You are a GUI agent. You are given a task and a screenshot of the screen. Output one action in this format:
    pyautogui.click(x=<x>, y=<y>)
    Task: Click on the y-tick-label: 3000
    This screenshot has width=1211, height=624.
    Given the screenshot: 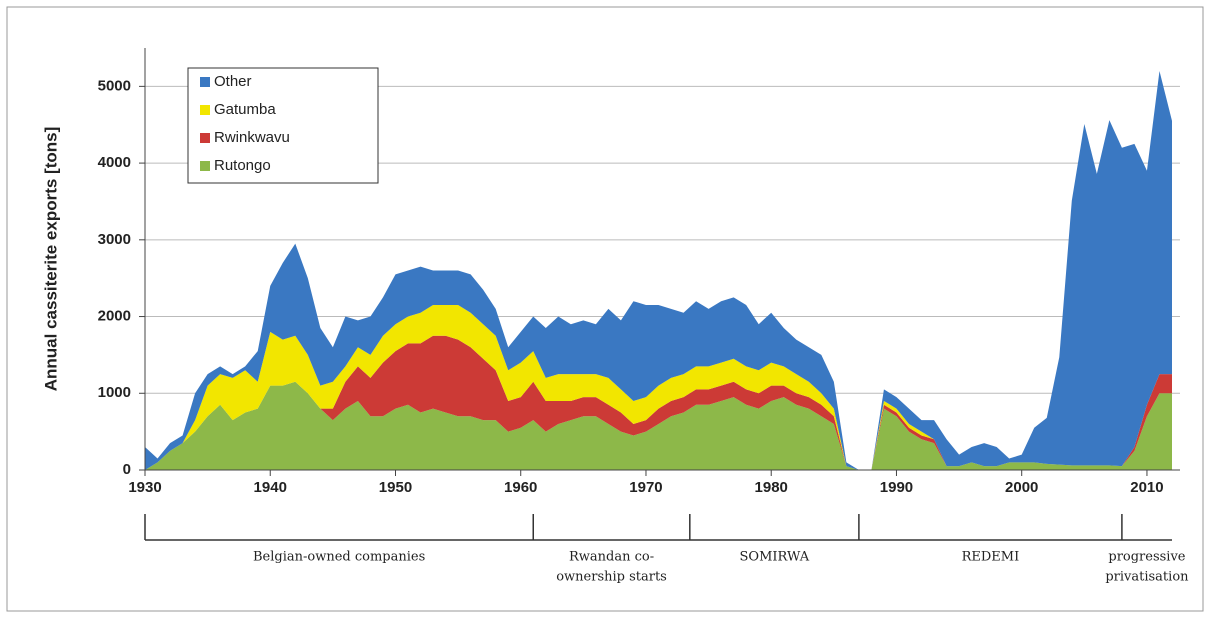 What is the action you would take?
    pyautogui.click(x=114, y=239)
    